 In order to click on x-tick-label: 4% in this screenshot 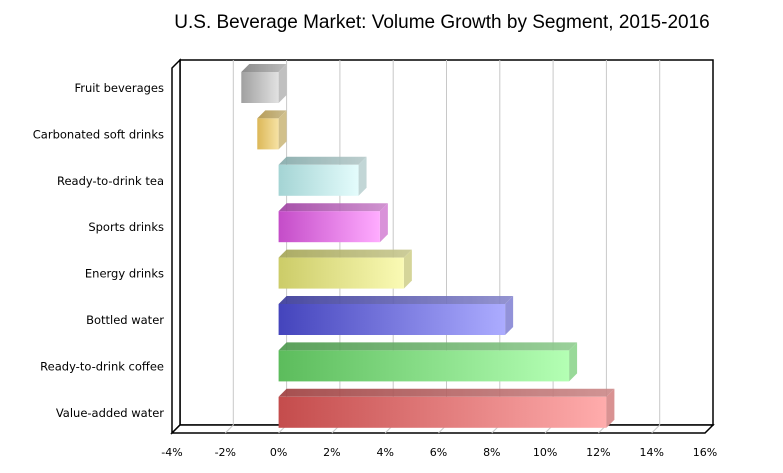, I will do `click(384, 452)`.